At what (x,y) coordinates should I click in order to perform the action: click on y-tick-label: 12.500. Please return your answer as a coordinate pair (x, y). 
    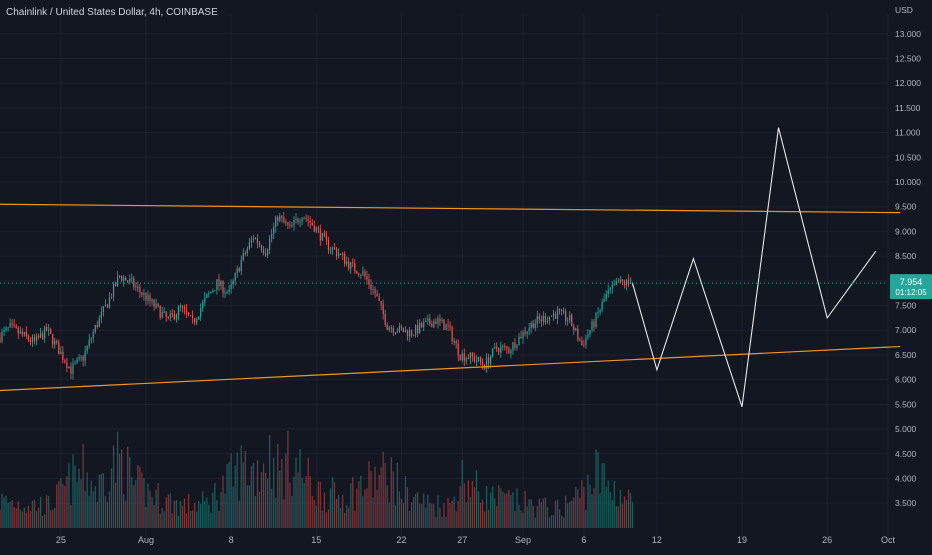
    Looking at the image, I should click on (908, 58).